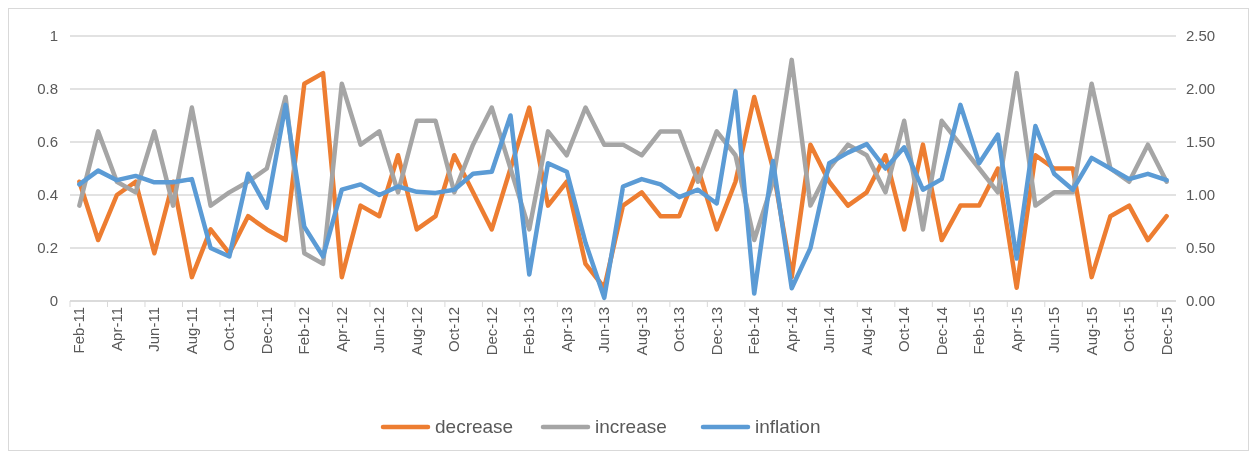  I want to click on x-tick-label: Jun-12, so click(379, 330).